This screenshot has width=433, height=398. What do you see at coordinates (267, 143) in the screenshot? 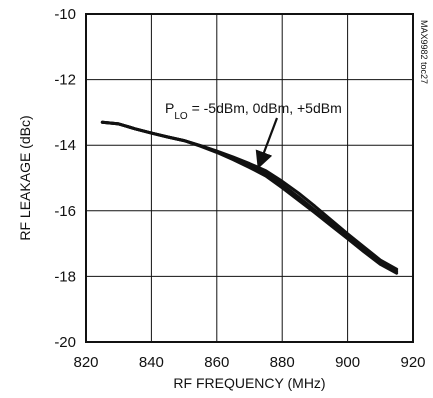
I see `annotation-arrow` at bounding box center [267, 143].